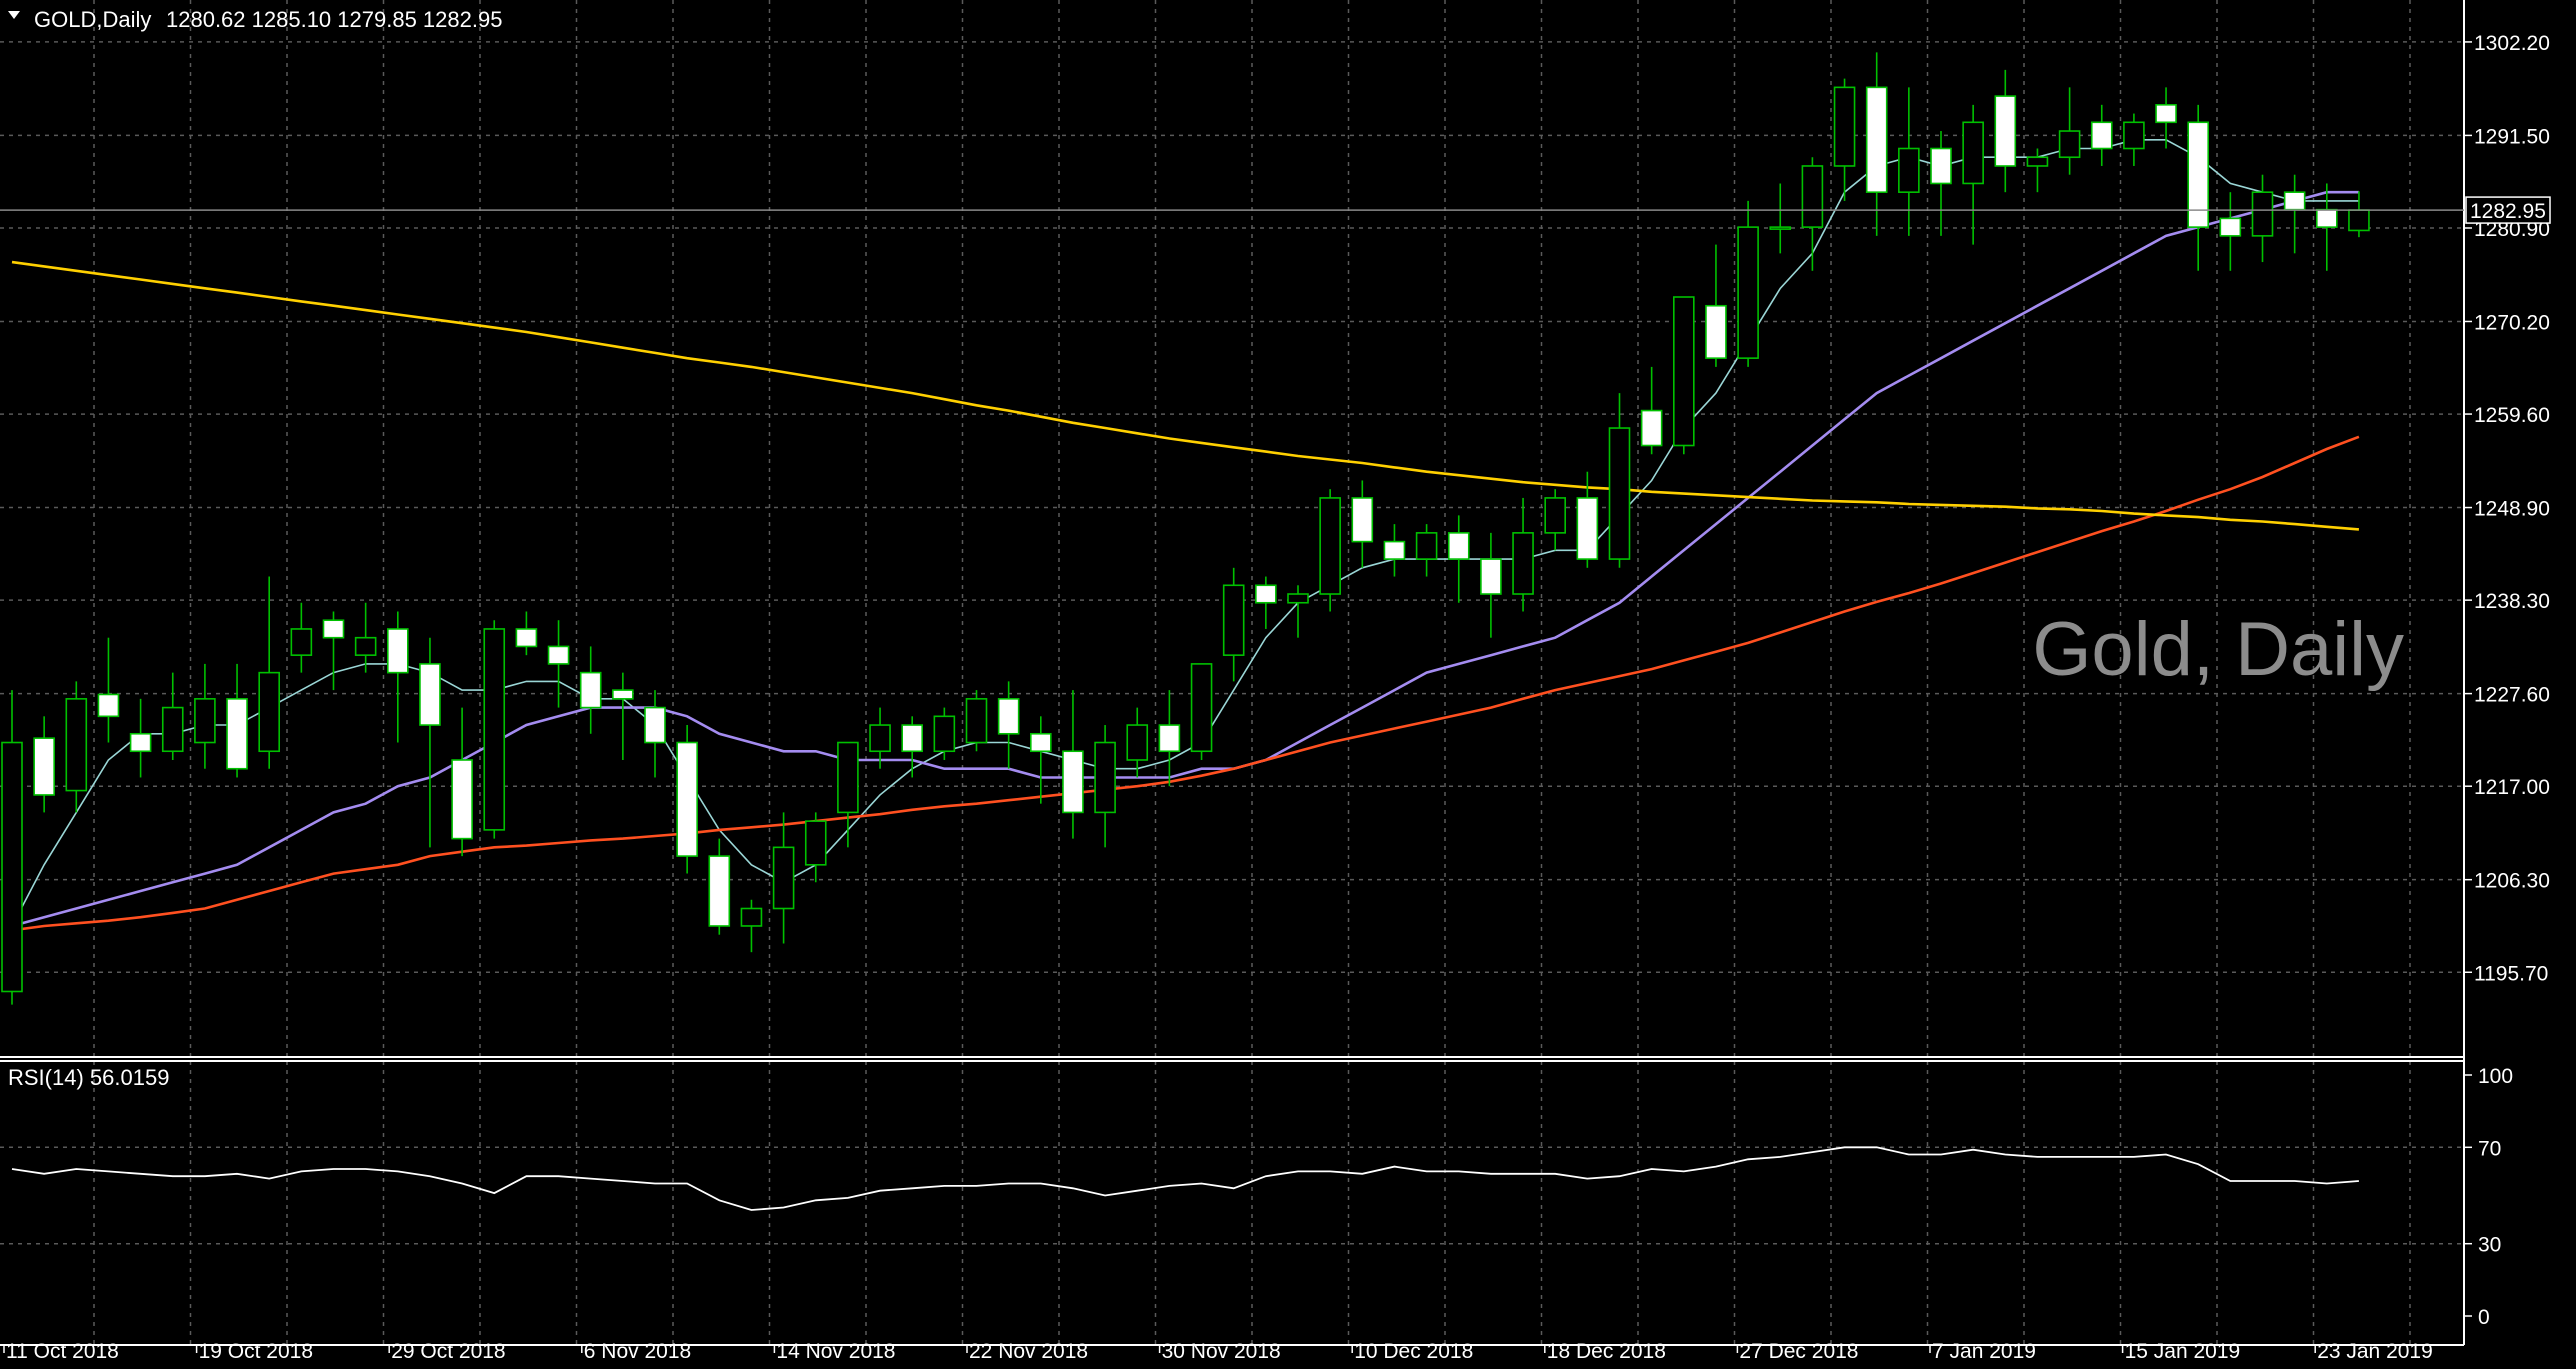  What do you see at coordinates (2512, 43) in the screenshot?
I see `price-tick-label: 1302.20` at bounding box center [2512, 43].